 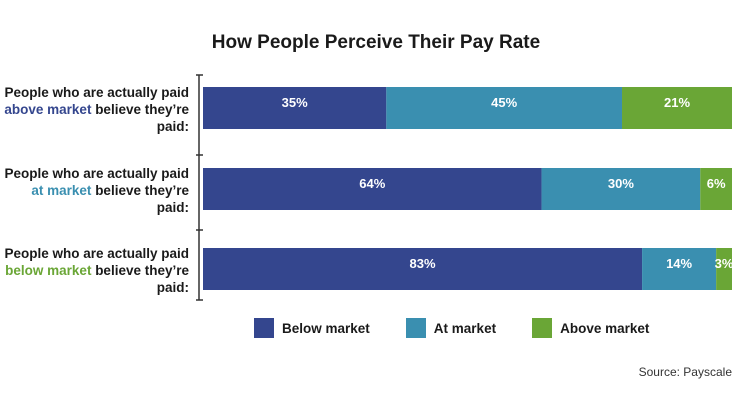 I want to click on legend-item: Above market, so click(x=590, y=328).